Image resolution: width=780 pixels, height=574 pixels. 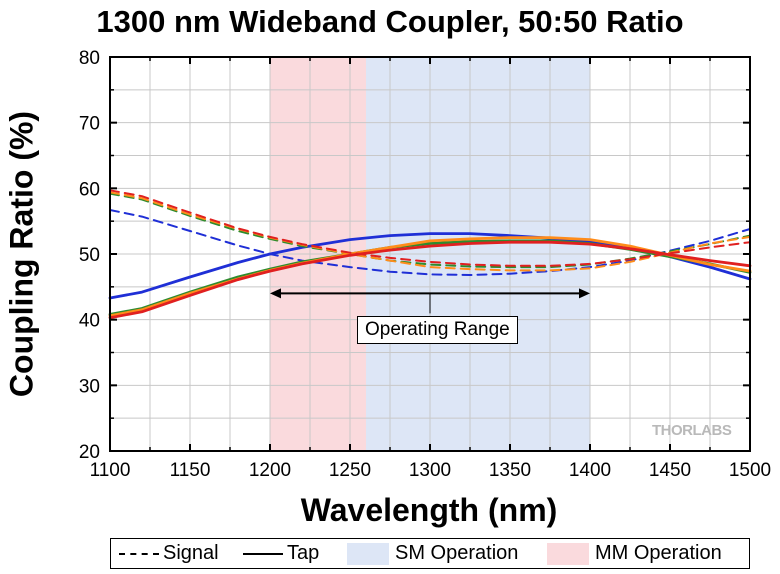 What do you see at coordinates (658, 553) in the screenshot?
I see `legend-mm-label: MM Operation` at bounding box center [658, 553].